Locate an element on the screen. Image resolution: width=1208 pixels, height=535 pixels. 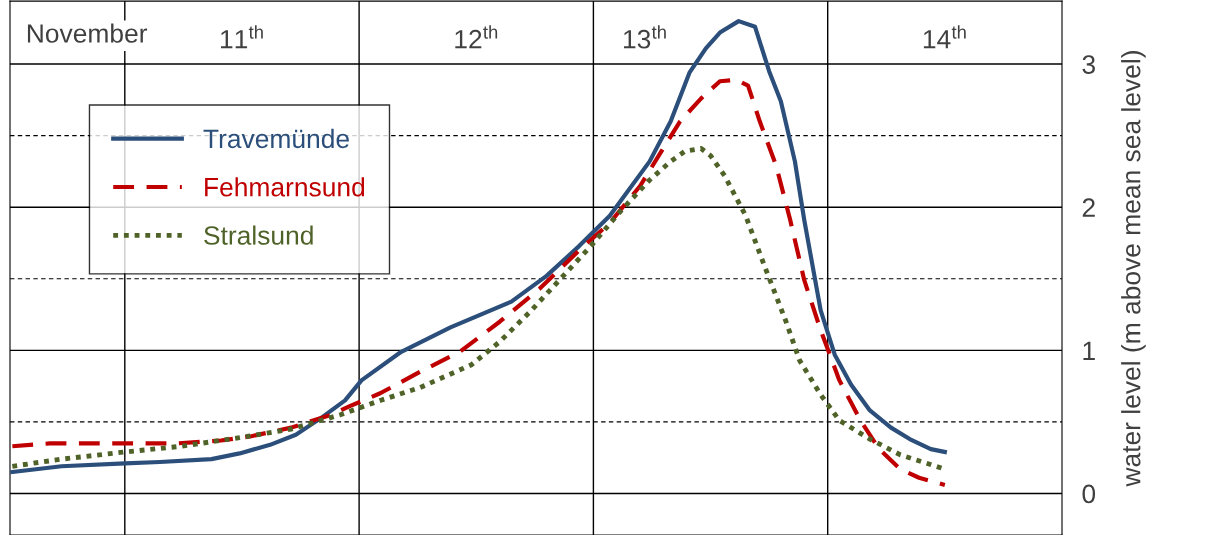
legend-label: Stralsund is located at coordinates (258, 235).